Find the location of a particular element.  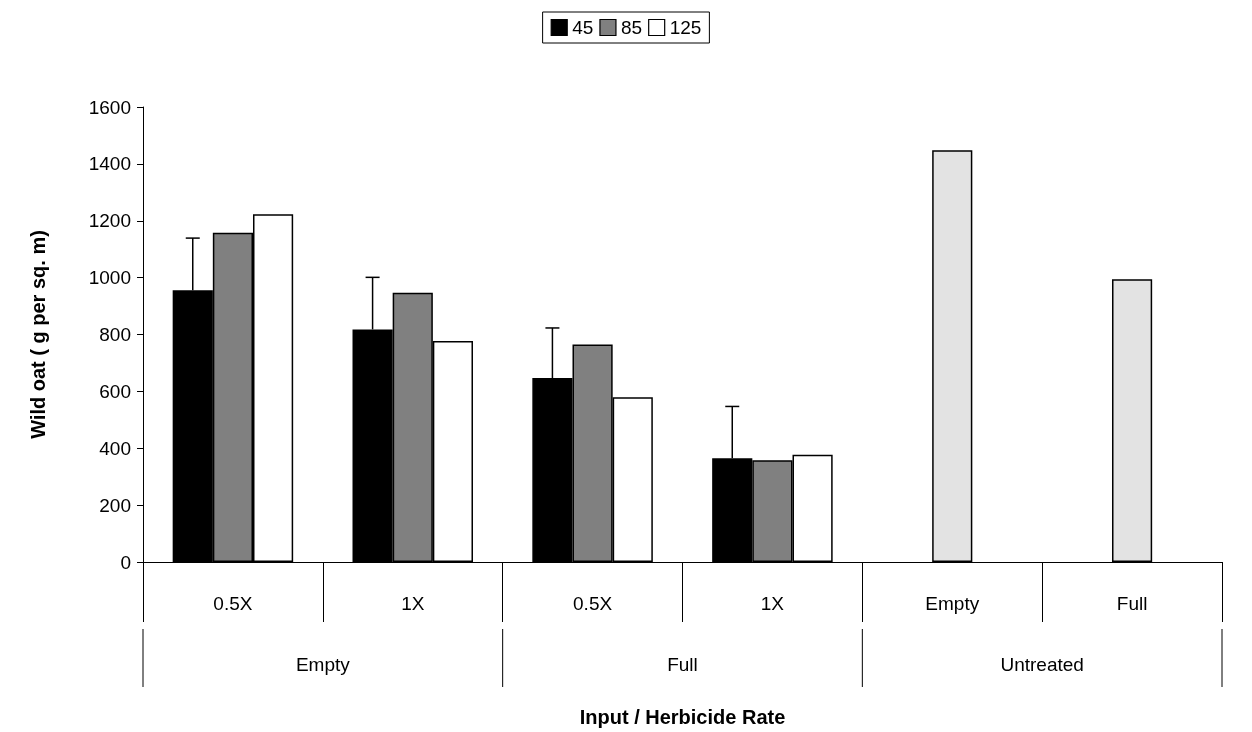

legend-label: 125 is located at coordinates (685, 27).